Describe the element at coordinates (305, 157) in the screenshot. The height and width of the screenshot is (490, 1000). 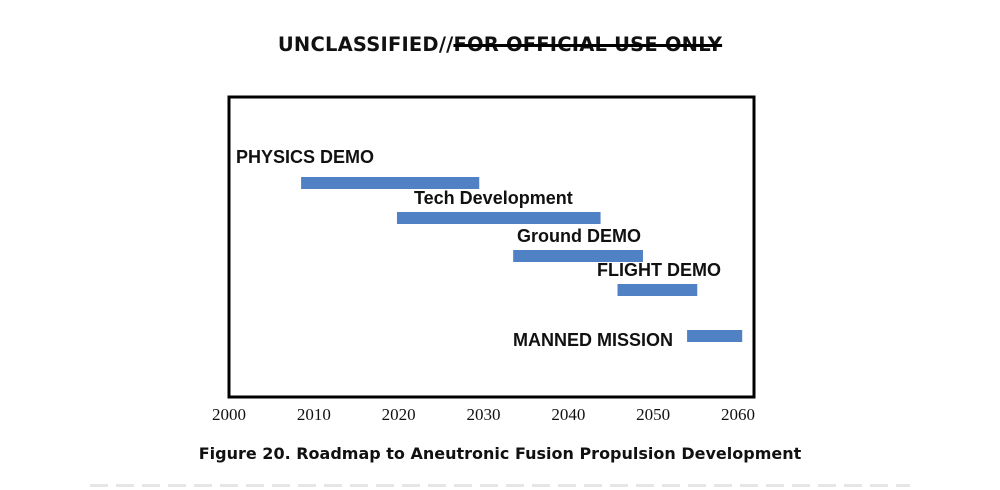
I see `timeline-label: PHYSICS DEMO` at that location.